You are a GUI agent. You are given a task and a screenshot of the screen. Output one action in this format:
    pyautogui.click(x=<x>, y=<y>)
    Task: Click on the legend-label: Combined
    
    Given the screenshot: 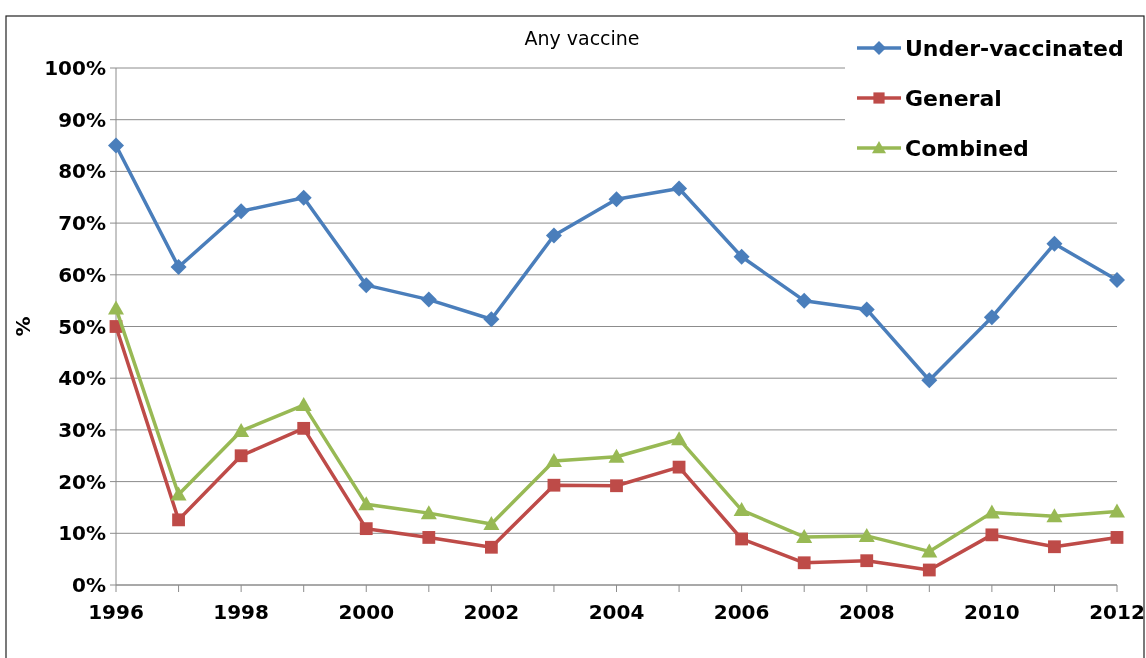 What is the action you would take?
    pyautogui.click(x=967, y=148)
    